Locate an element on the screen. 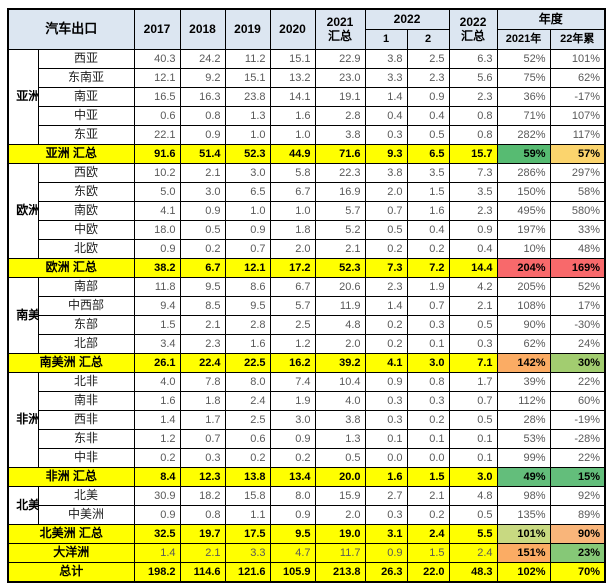  header-yearly-group: 年度 is located at coordinates (551, 19).